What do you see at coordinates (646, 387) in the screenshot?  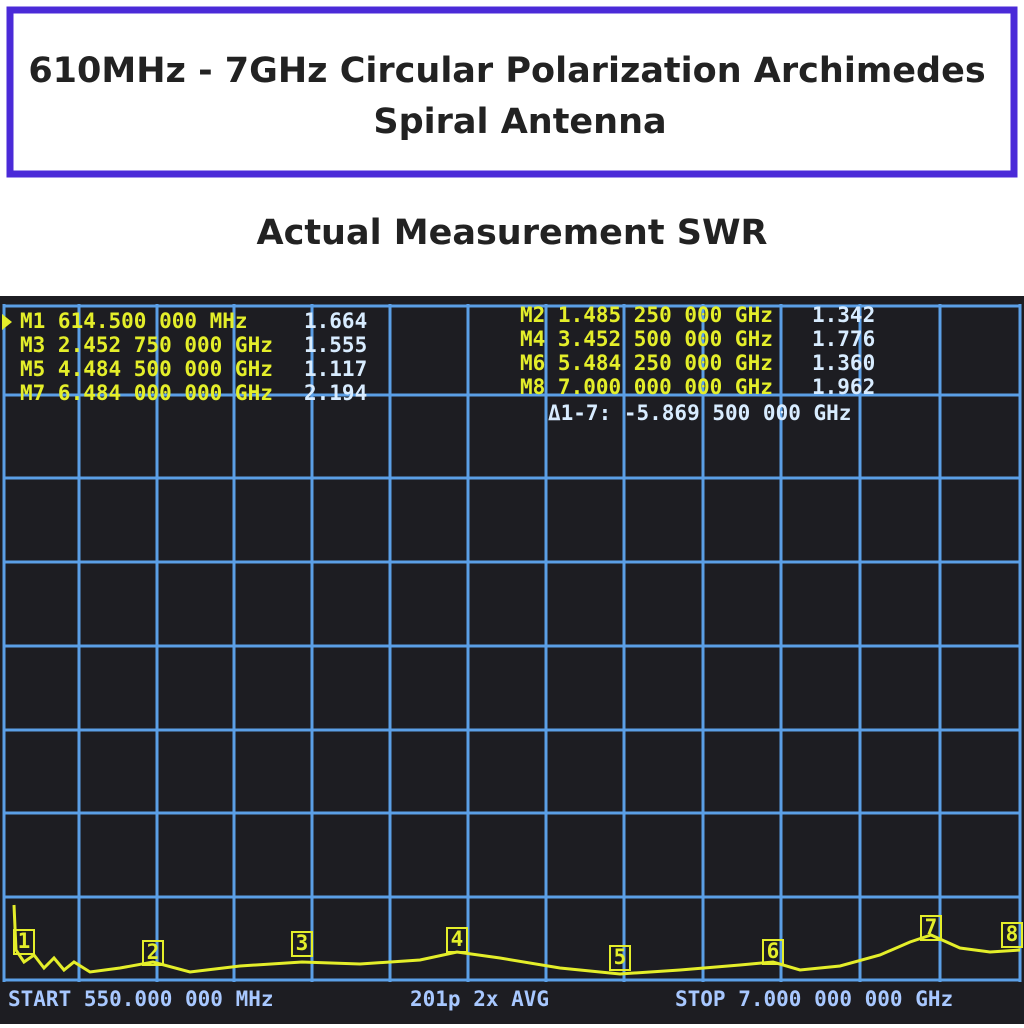 I see `marker-label: M8 7.000 000 000 GHz` at bounding box center [646, 387].